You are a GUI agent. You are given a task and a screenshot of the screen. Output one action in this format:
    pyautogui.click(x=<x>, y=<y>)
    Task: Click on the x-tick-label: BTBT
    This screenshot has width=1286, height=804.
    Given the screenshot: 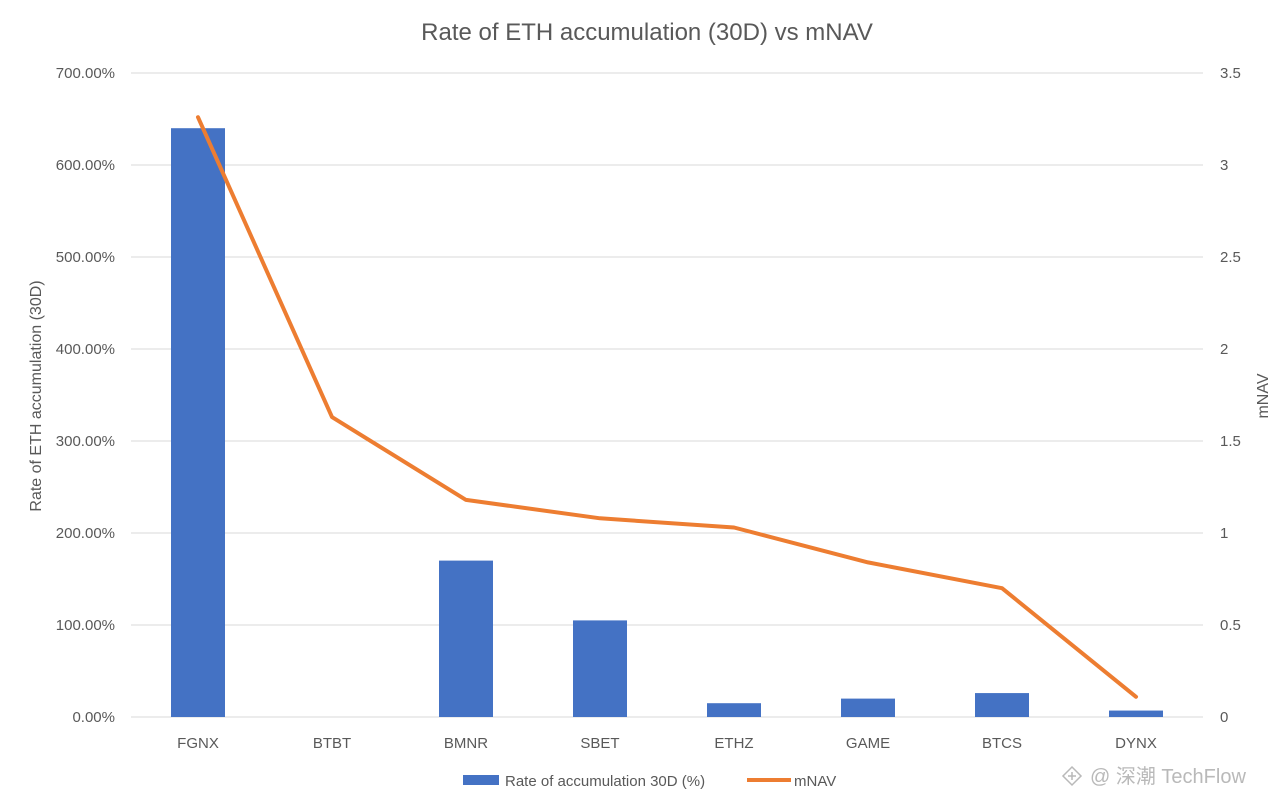 What is the action you would take?
    pyautogui.click(x=332, y=743)
    